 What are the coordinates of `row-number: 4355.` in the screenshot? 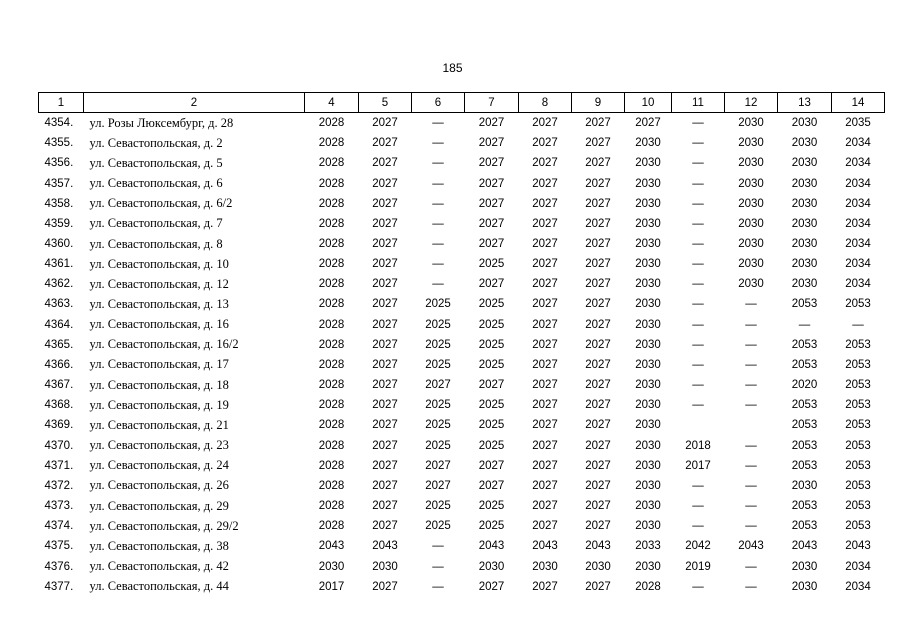 It's located at (59, 143).